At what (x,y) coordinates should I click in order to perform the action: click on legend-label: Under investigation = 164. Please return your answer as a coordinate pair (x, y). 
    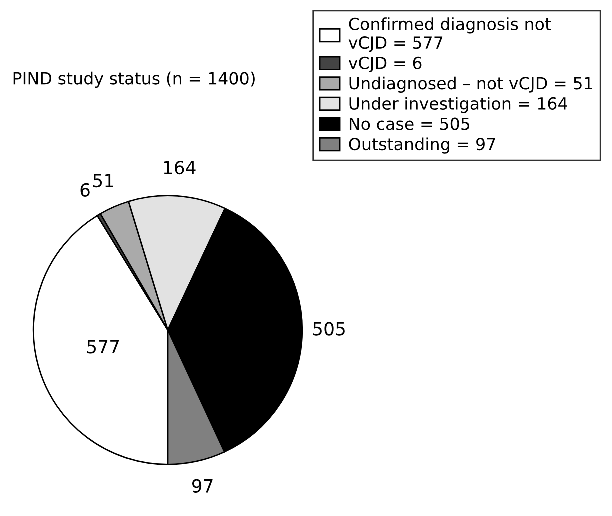
    Looking at the image, I should click on (459, 105).